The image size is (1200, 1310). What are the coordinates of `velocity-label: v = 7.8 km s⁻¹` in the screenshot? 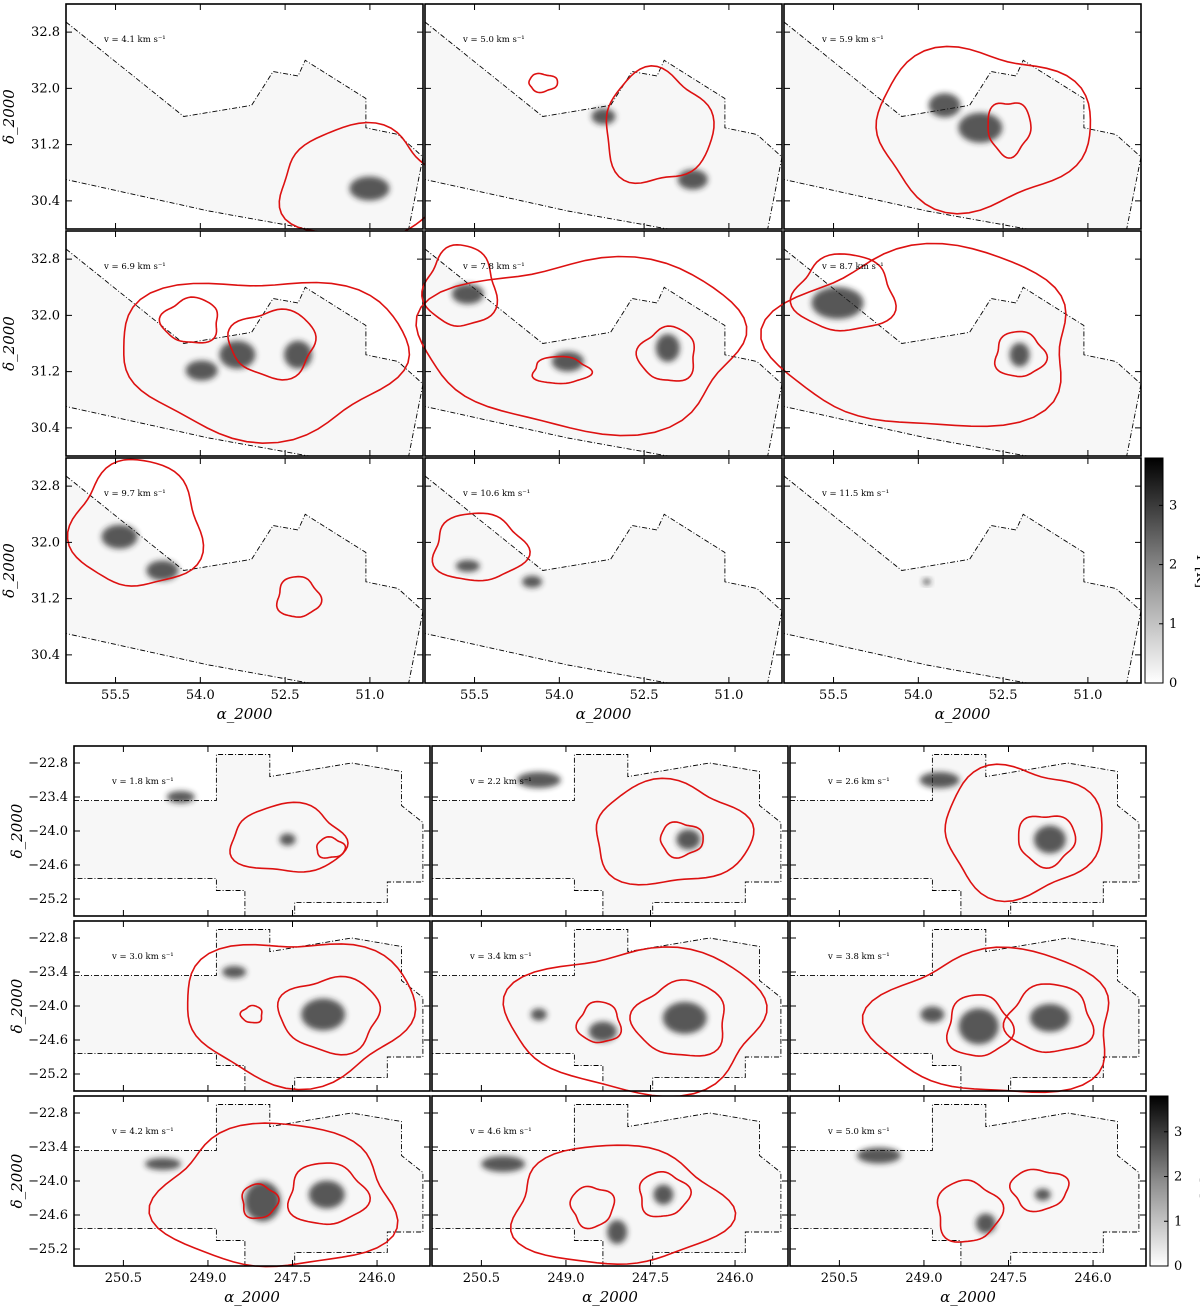 It's located at (493, 267).